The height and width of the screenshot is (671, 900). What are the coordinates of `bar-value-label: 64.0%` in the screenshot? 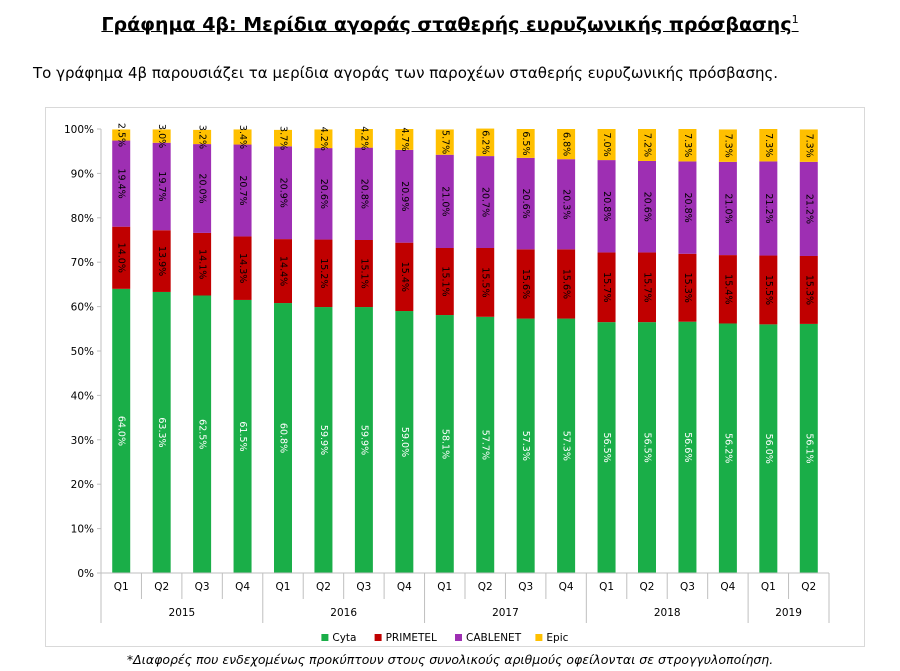 It's located at (121, 431).